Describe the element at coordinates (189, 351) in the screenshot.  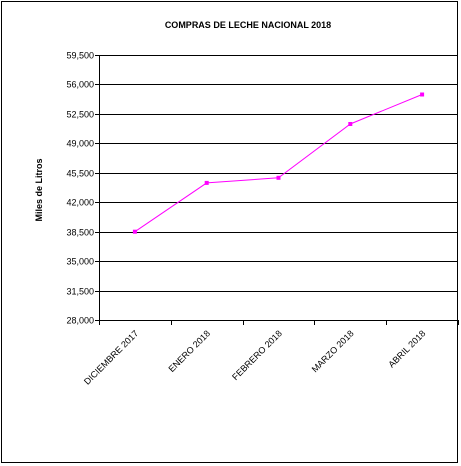
I see `x-tick-label: ENERO 2018` at that location.